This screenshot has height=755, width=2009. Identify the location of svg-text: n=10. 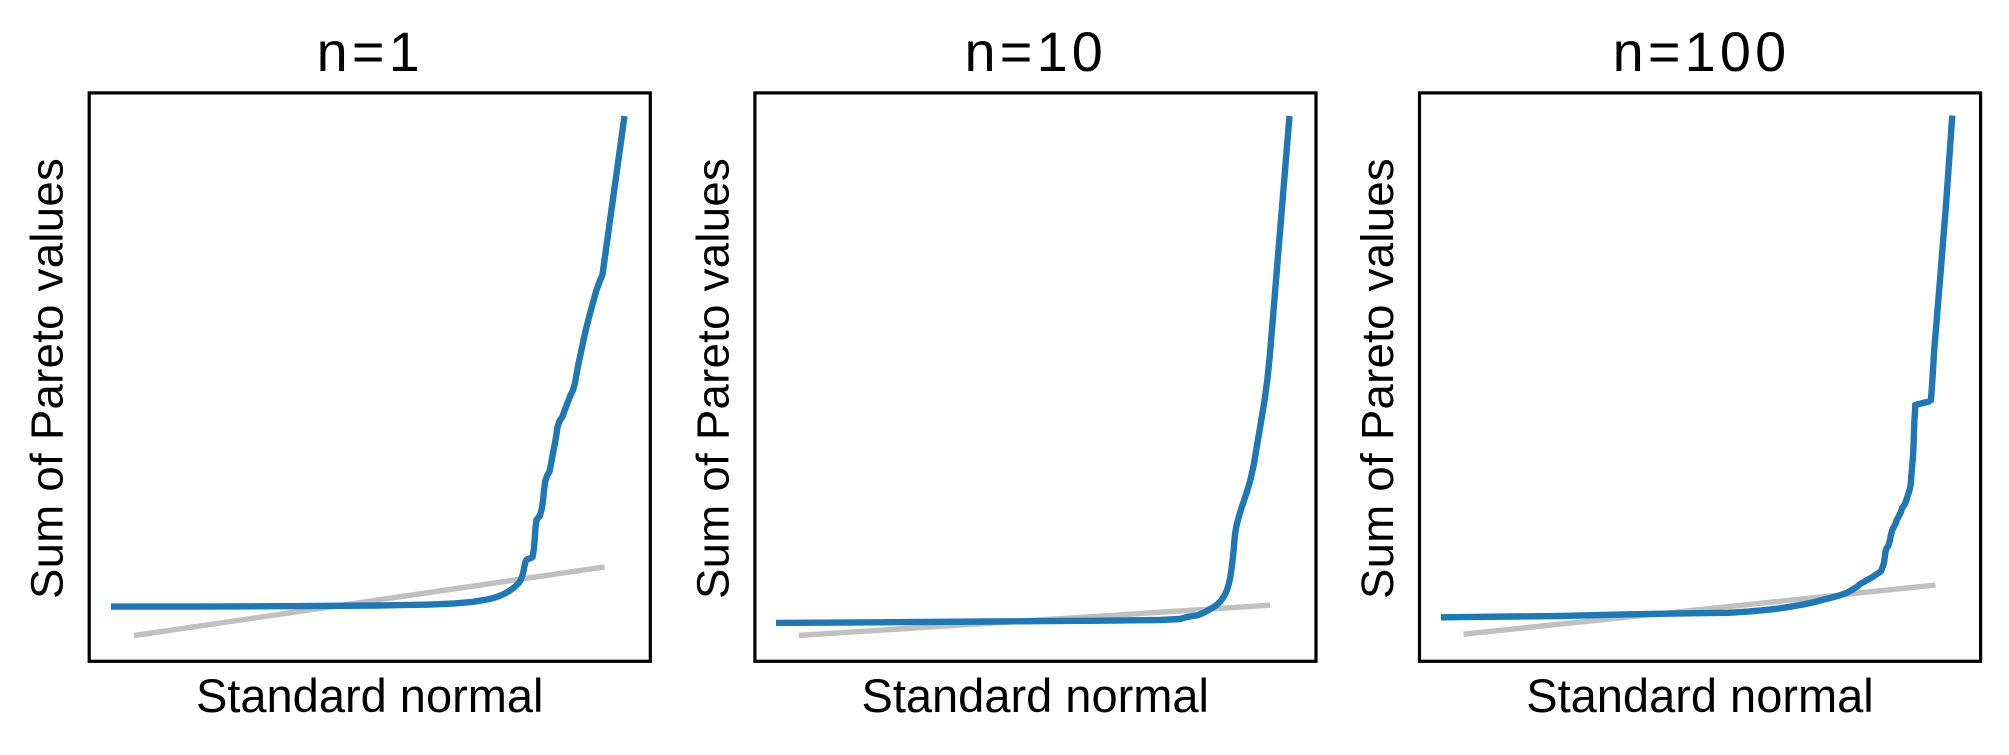
(1036, 51).